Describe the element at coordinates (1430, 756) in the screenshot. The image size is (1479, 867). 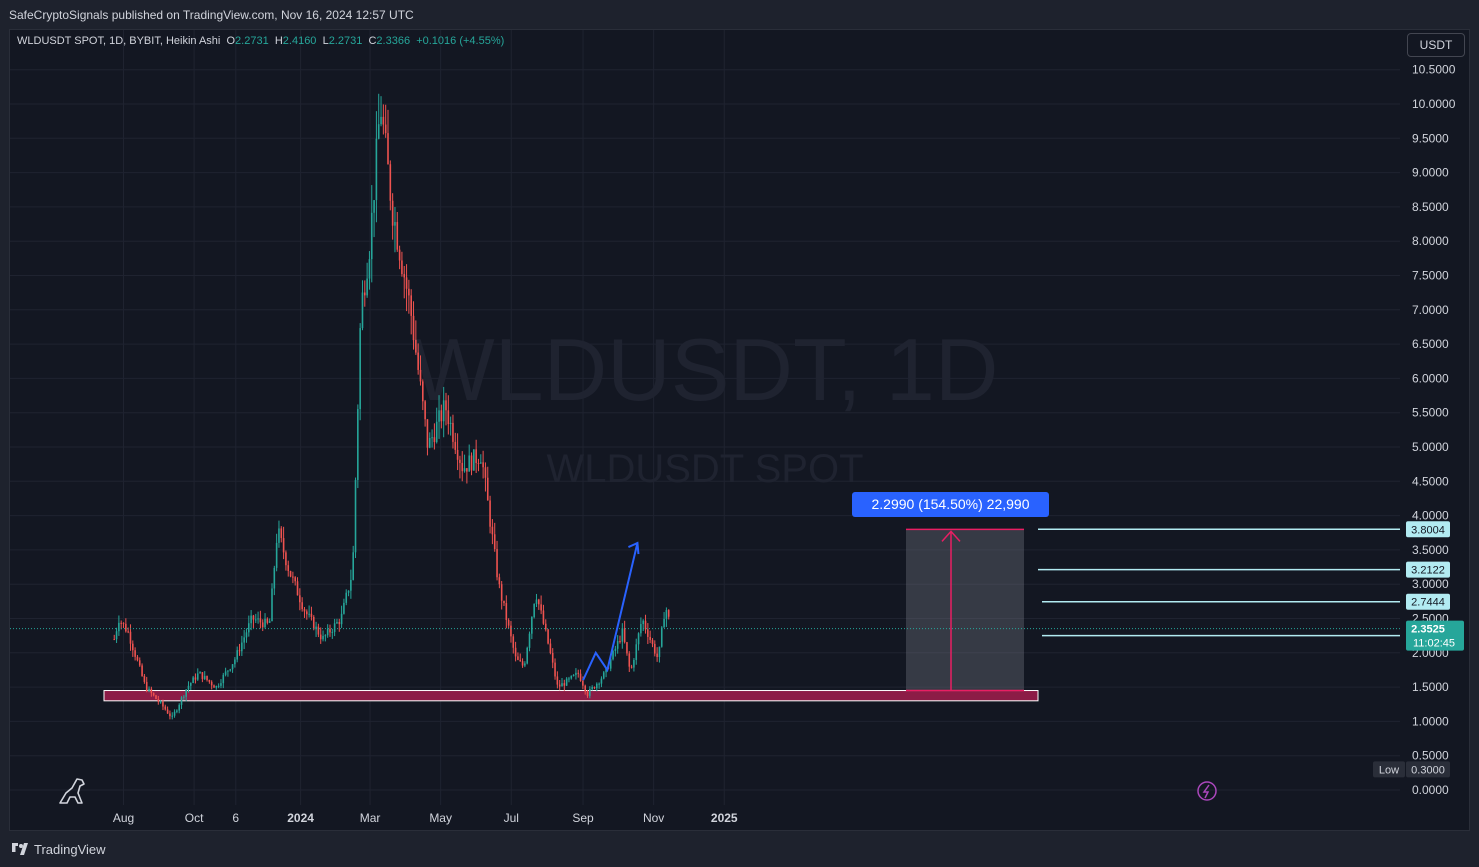
I see `y-axis-tick-label: 0.5000` at that location.